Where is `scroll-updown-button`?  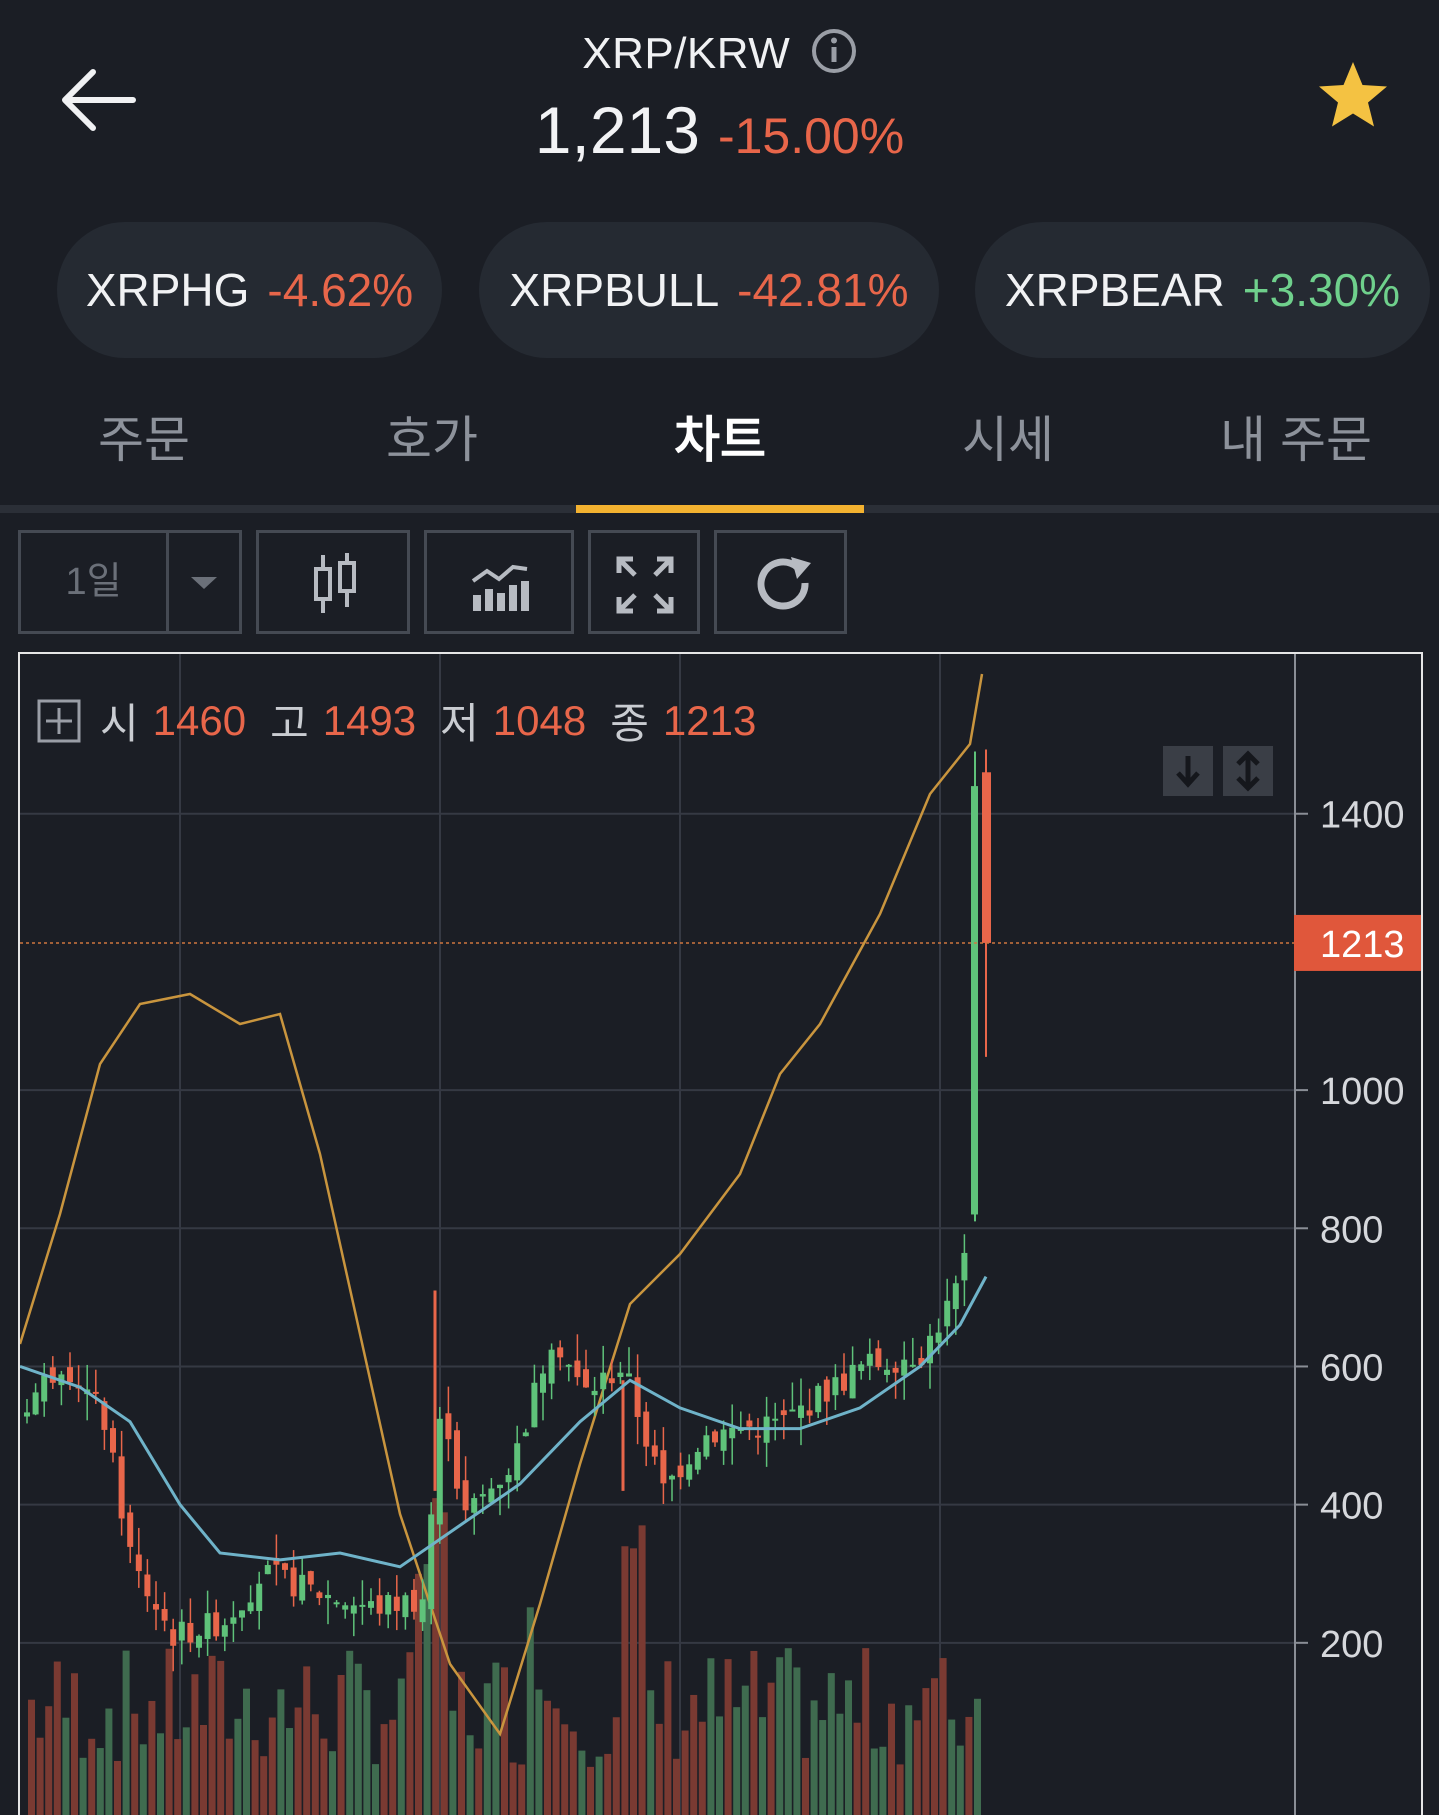
scroll-updown-button is located at coordinates (1248, 771).